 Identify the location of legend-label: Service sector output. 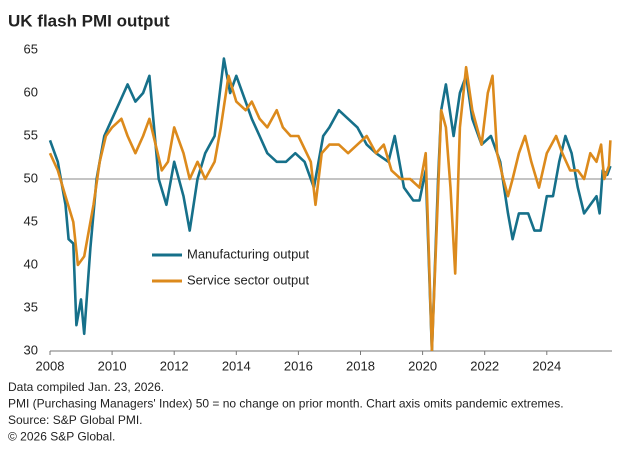
(248, 279).